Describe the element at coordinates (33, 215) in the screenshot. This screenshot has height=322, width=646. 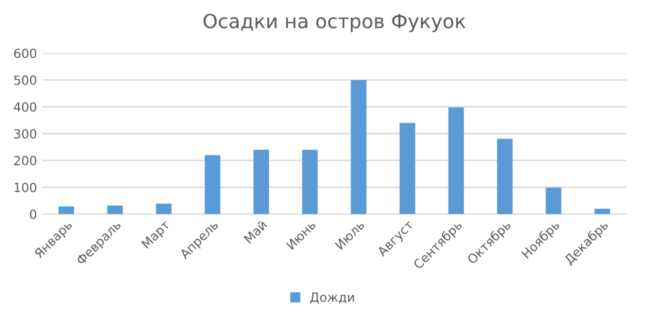
I see `y-tick-label: 0` at that location.